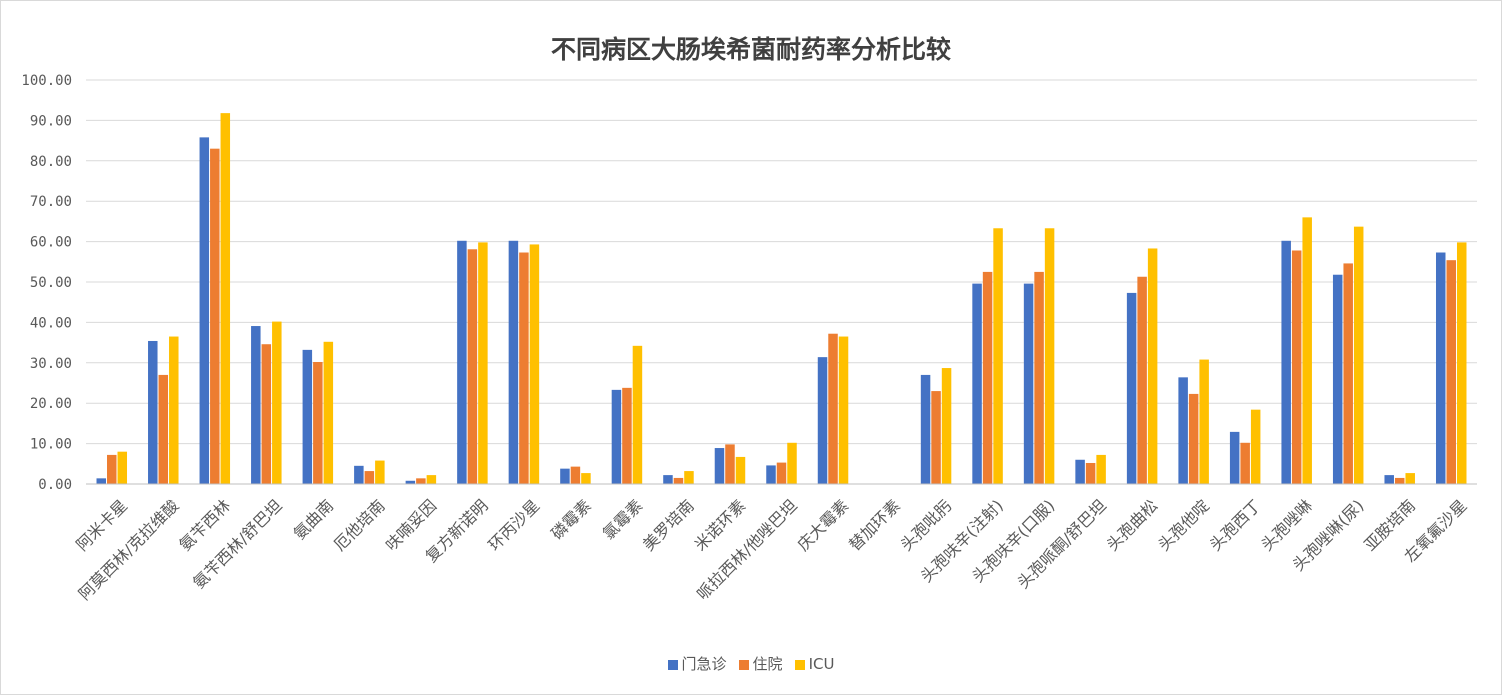 Image resolution: width=1502 pixels, height=695 pixels. I want to click on y-tick-label: 70.00, so click(51, 202).